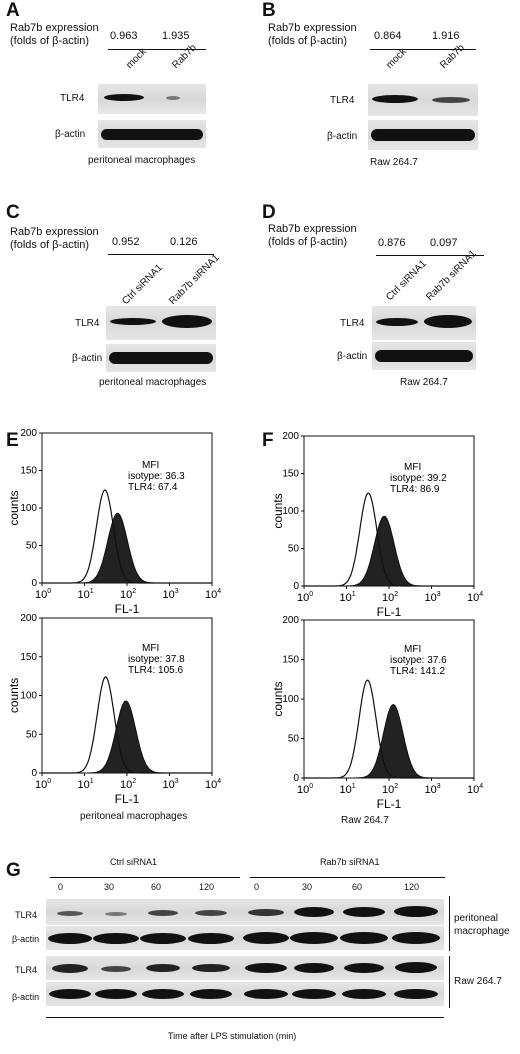 This screenshot has height=1054, width=520. Describe the element at coordinates (350, 862) in the screenshot. I see `group-label: Rab7b siRNA1` at that location.